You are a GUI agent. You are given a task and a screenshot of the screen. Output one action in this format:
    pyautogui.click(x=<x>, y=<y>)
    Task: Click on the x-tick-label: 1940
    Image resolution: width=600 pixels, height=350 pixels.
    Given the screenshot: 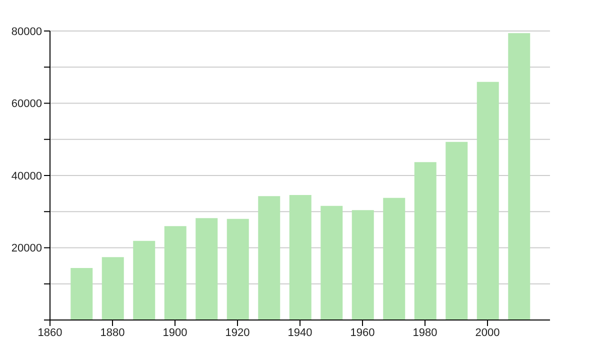 What is the action you would take?
    pyautogui.click(x=300, y=332)
    